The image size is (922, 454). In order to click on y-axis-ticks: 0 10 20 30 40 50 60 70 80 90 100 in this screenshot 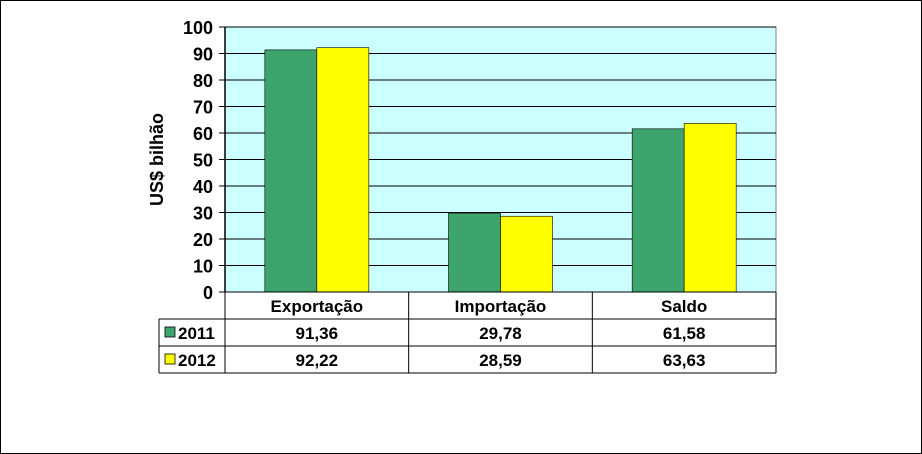, I will do `click(198, 160)`.